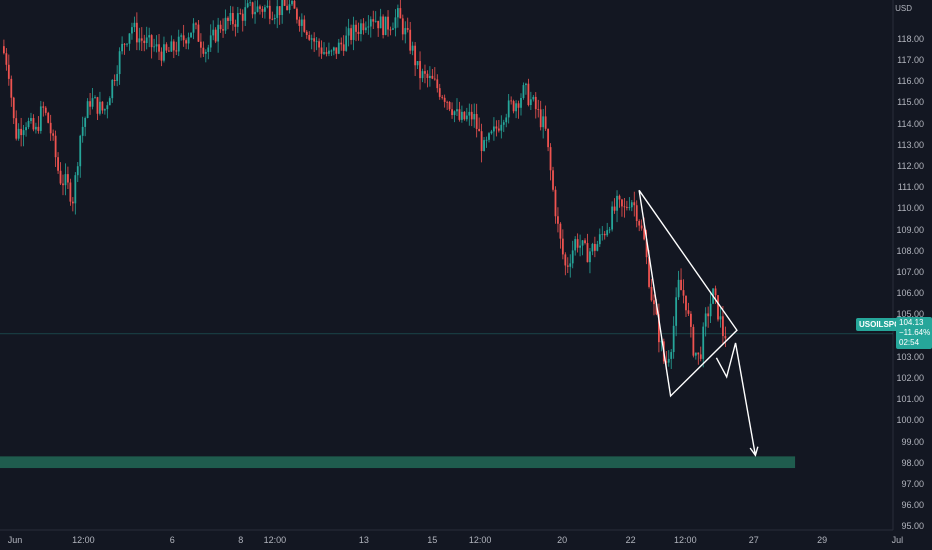 The image size is (932, 550). Describe the element at coordinates (15, 540) in the screenshot. I see `x-tick-label: Jun` at that location.